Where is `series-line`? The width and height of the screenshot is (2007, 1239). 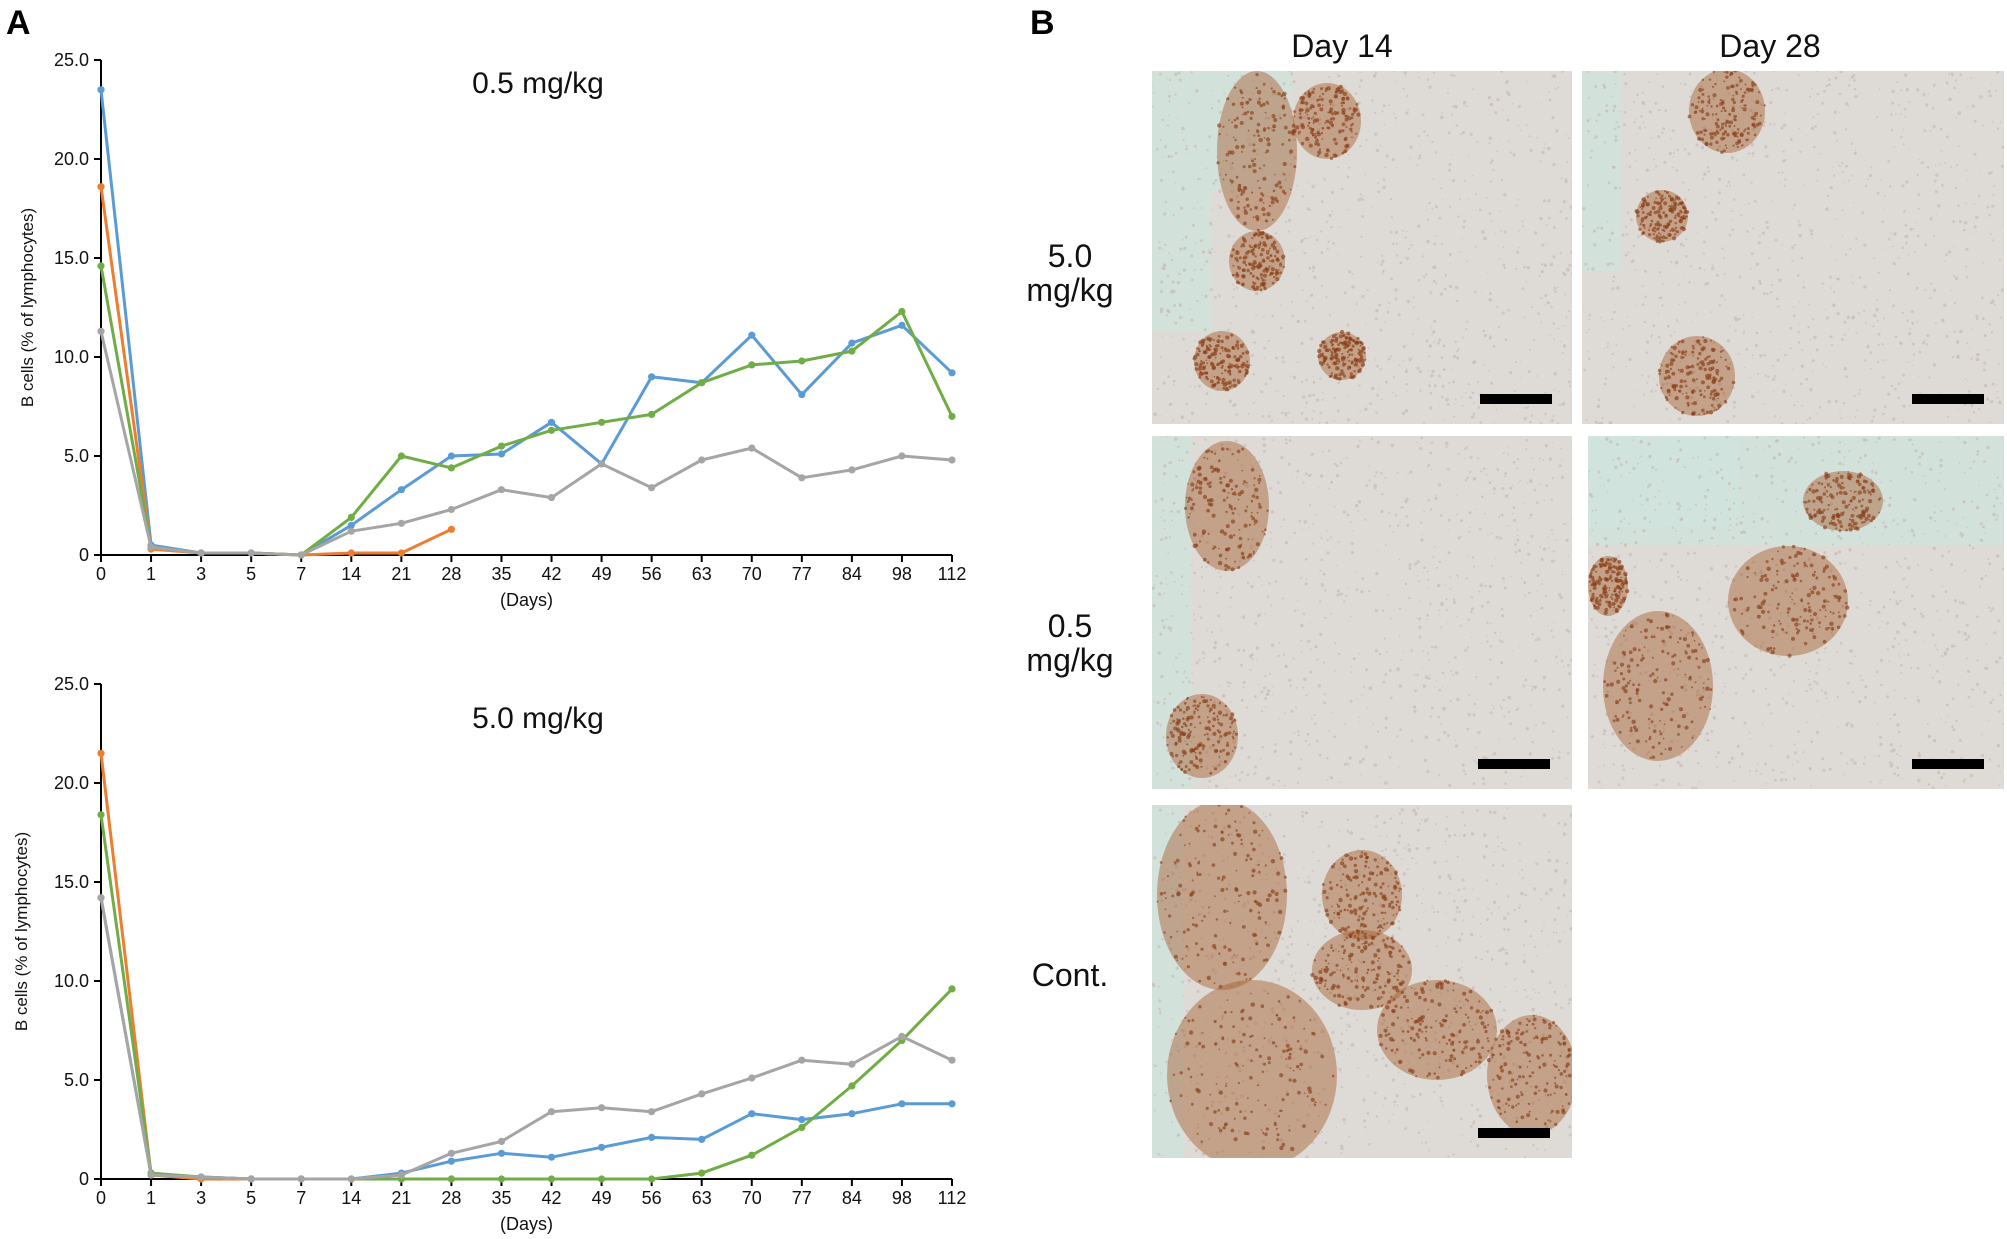 series-line is located at coordinates (276, 371).